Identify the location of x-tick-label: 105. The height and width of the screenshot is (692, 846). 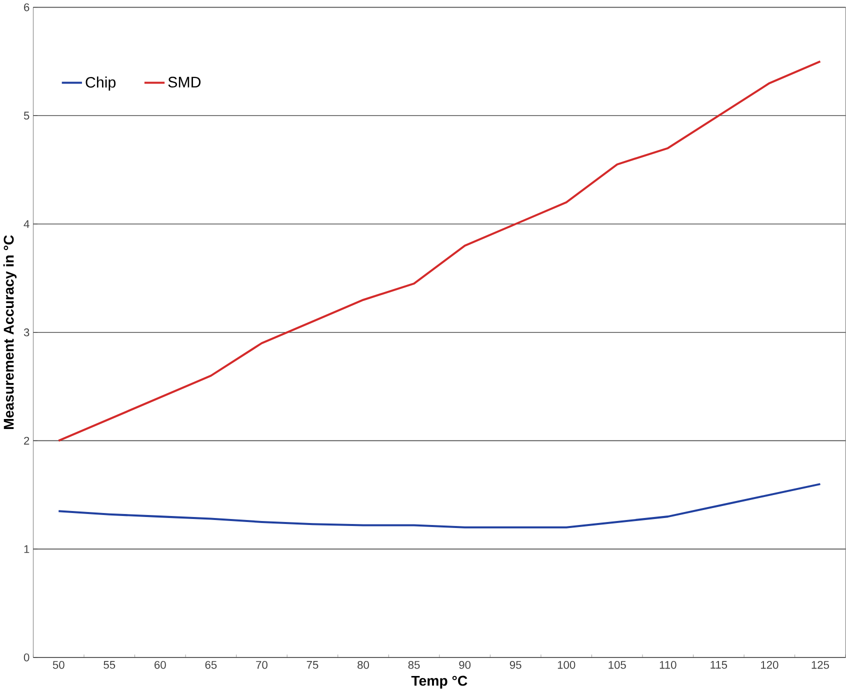
(617, 665).